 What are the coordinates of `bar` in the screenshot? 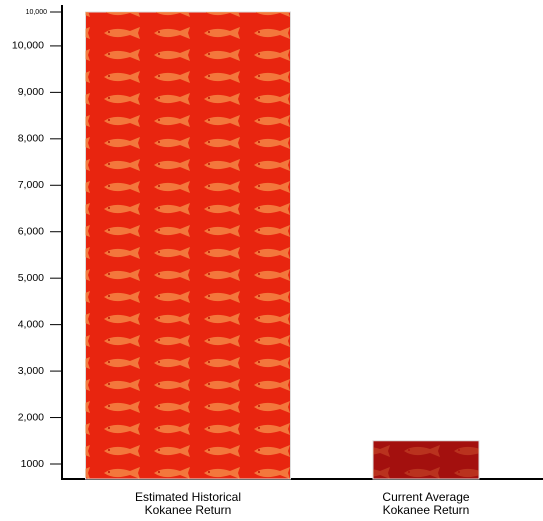 It's located at (426, 460).